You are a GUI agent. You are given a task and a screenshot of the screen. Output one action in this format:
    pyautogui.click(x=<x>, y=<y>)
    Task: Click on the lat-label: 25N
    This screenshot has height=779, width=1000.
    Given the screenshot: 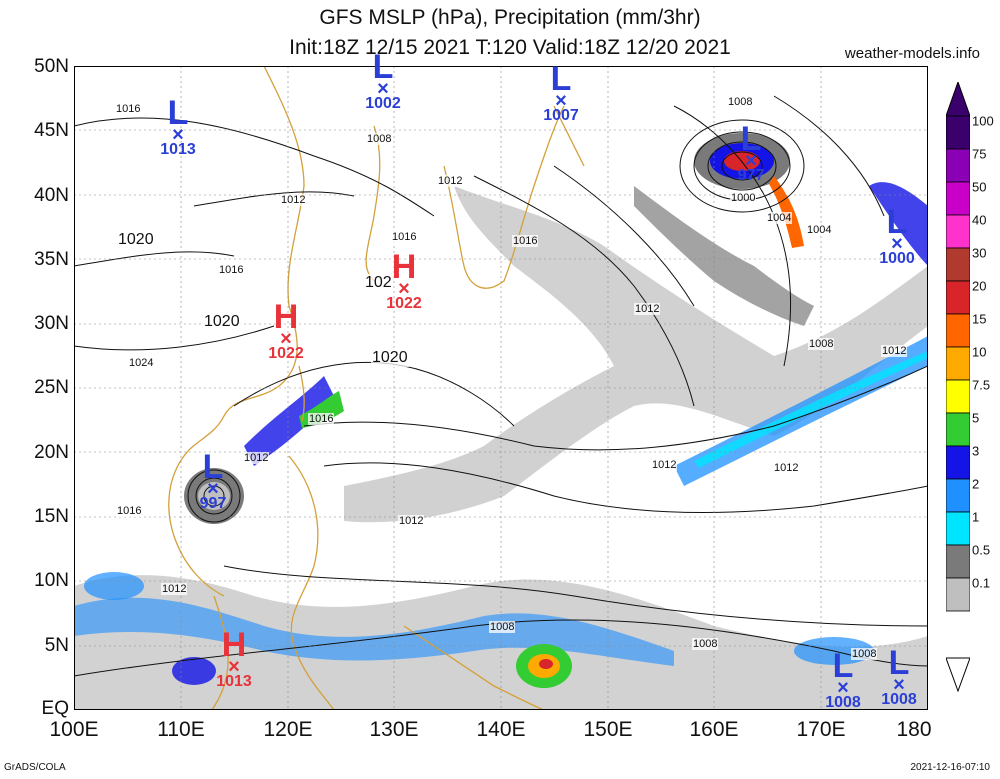 What is the action you would take?
    pyautogui.click(x=51, y=387)
    